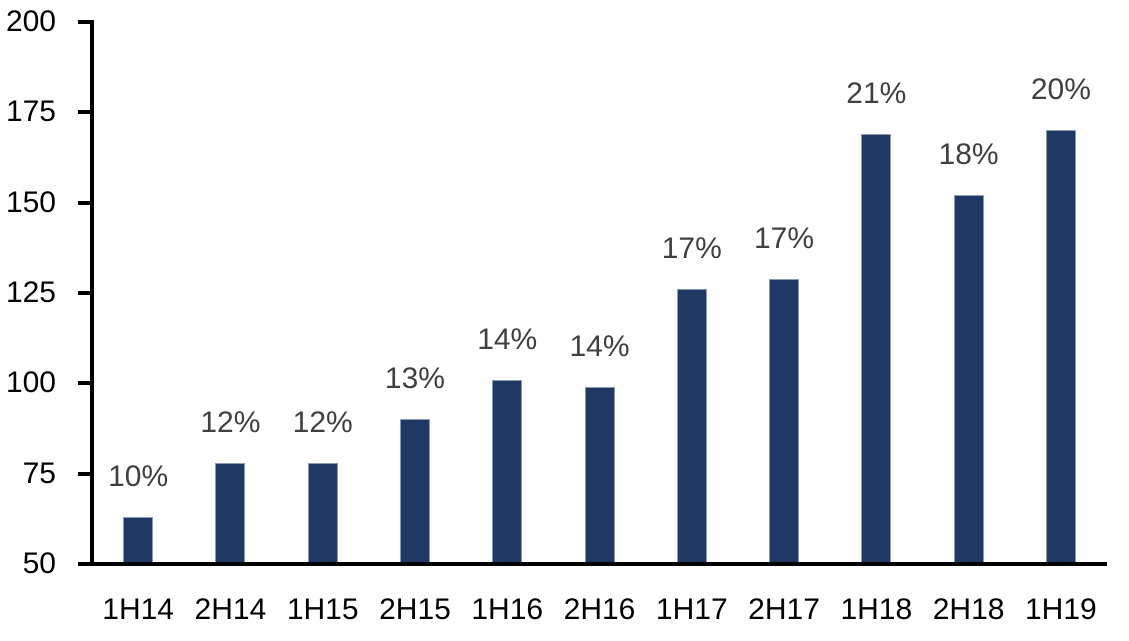 The height and width of the screenshot is (641, 1129). What do you see at coordinates (92, 293) in the screenshot?
I see `y-axis-line` at bounding box center [92, 293].